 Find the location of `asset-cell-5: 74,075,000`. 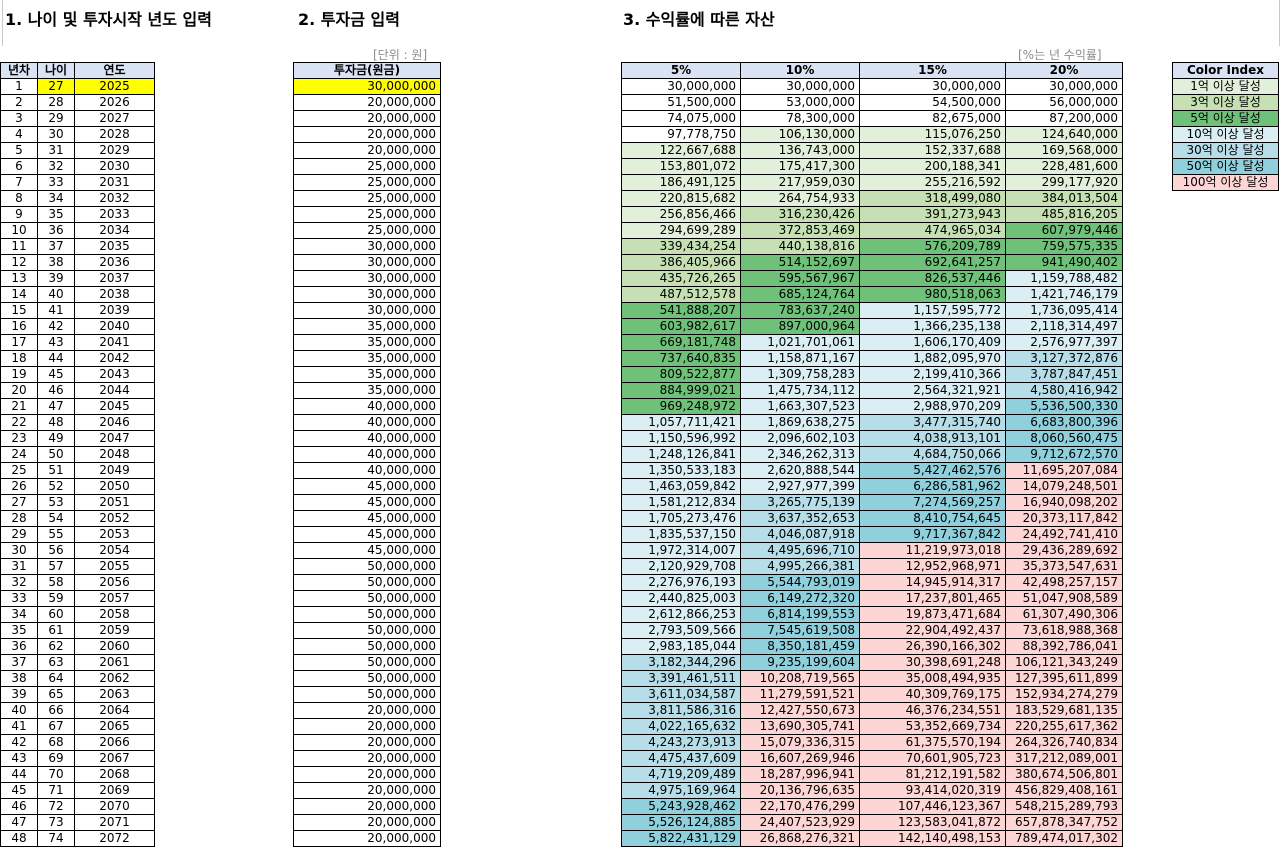

asset-cell-5: 74,075,000 is located at coordinates (681, 119).